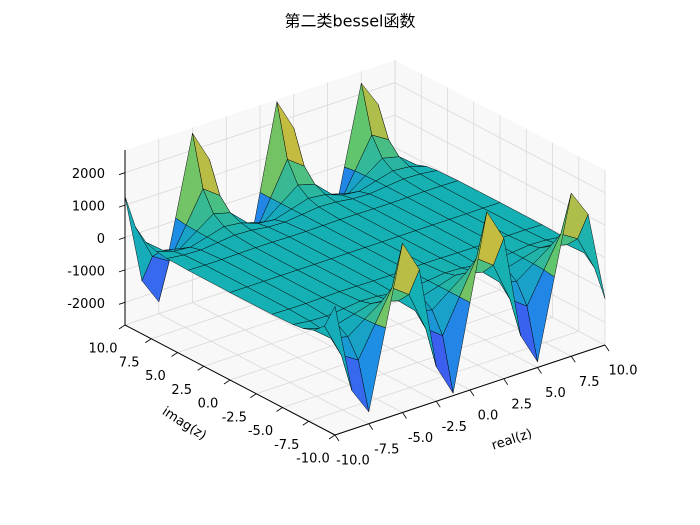 This screenshot has width=700, height=525. I want to click on x-tick-label: -7.5, so click(386, 449).